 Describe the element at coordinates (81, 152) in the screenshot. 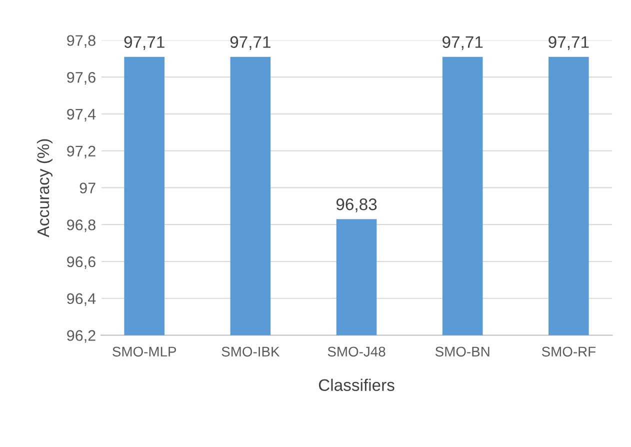

I see `y-tick-label: 97,2` at that location.